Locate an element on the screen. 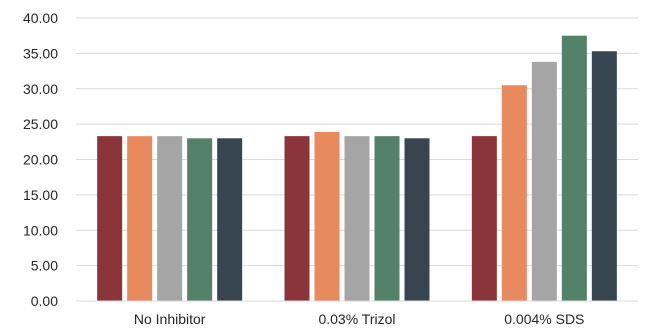 This screenshot has width=648, height=331. x-axis-category-labels: No Inhibitor 0.03% Trizol 0.004% SDS is located at coordinates (359, 319).